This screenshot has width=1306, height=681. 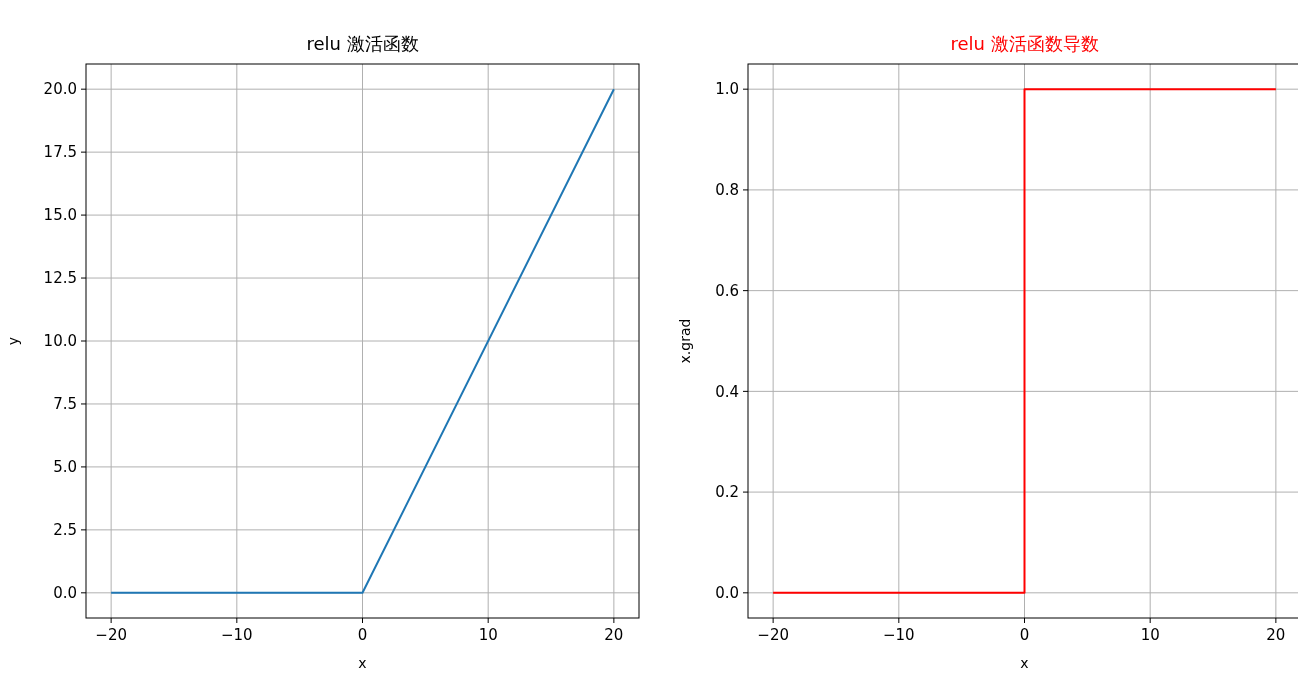 What do you see at coordinates (1024, 43) in the screenshot?
I see `chart-title: relu 激活函数导数` at bounding box center [1024, 43].